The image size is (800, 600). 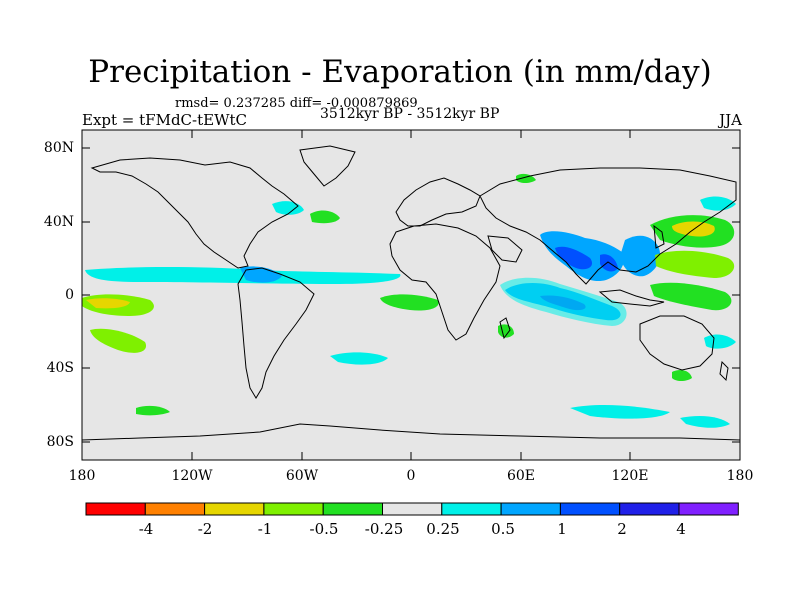 What do you see at coordinates (409, 302) in the screenshot?
I see `field-atl-green` at bounding box center [409, 302].